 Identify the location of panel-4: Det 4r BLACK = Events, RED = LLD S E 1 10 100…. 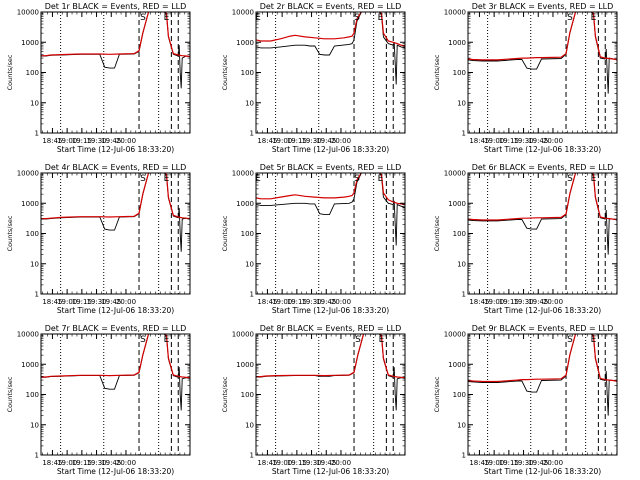
(98, 239).